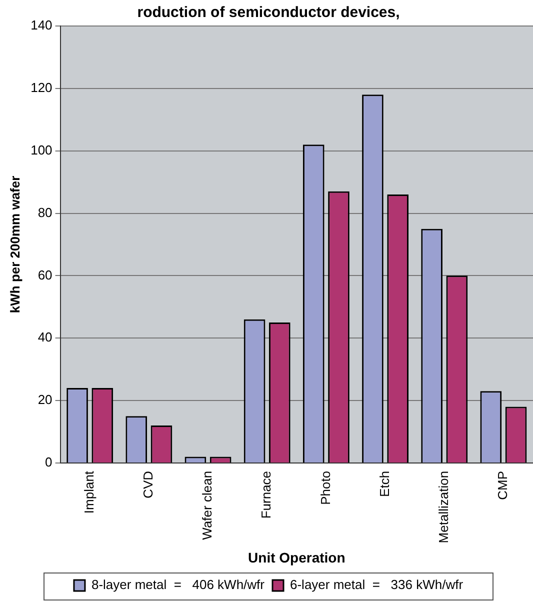  What do you see at coordinates (325, 487) in the screenshot?
I see `x-tick-label: Photo` at bounding box center [325, 487].